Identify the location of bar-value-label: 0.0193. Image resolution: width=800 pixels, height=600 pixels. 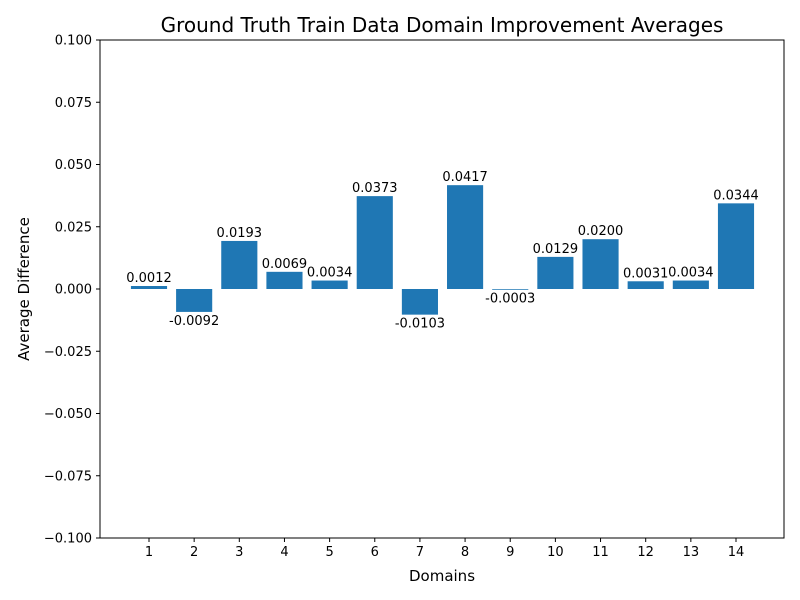
(240, 233).